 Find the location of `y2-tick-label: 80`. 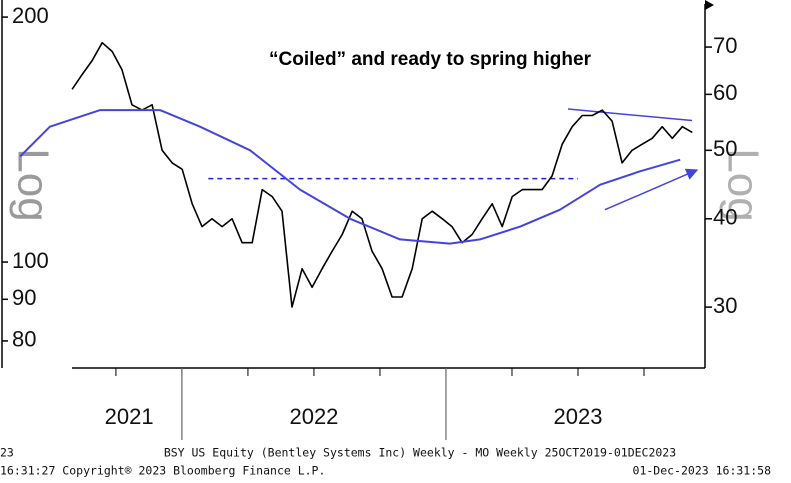

y2-tick-label: 80 is located at coordinates (24, 339).